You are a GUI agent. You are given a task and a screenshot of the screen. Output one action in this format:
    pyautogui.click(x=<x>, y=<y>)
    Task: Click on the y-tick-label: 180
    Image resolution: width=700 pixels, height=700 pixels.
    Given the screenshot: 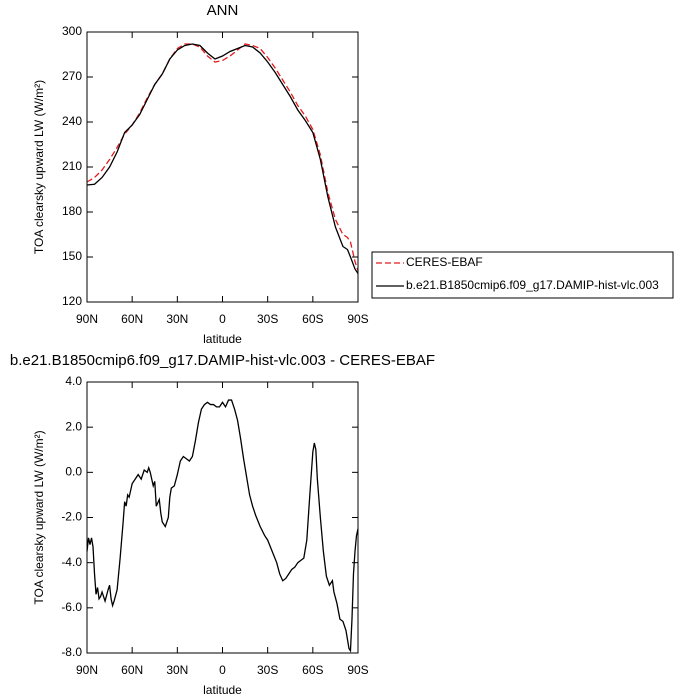 What is the action you would take?
    pyautogui.click(x=72, y=211)
    